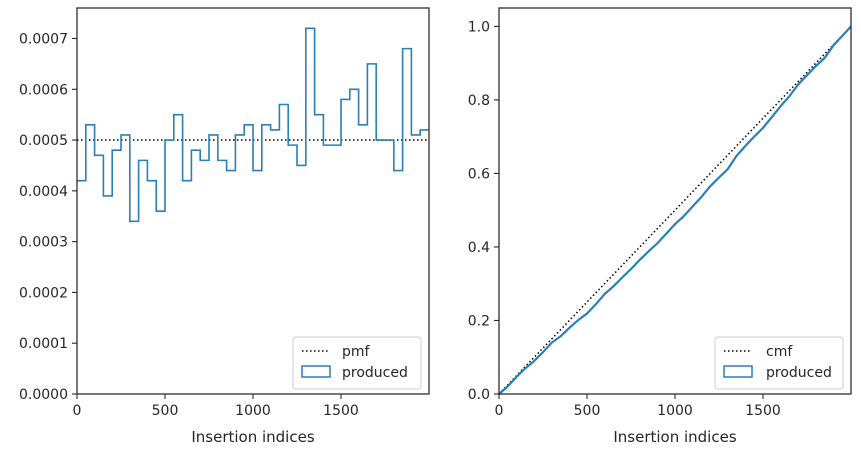  Describe the element at coordinates (43, 192) in the screenshot. I see `y-tick-label: 0.0004` at that location.